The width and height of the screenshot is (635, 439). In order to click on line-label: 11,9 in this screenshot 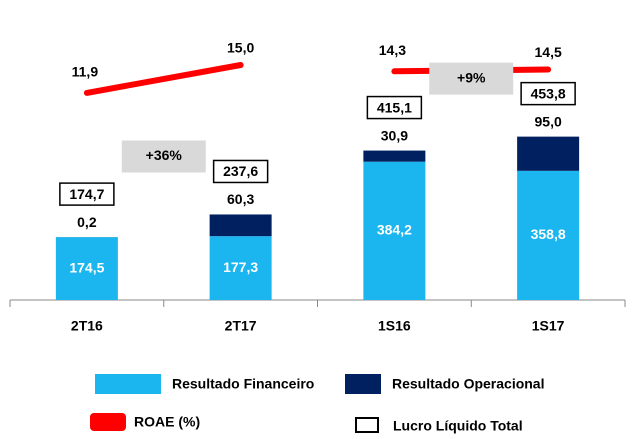, I will do `click(85, 72)`.